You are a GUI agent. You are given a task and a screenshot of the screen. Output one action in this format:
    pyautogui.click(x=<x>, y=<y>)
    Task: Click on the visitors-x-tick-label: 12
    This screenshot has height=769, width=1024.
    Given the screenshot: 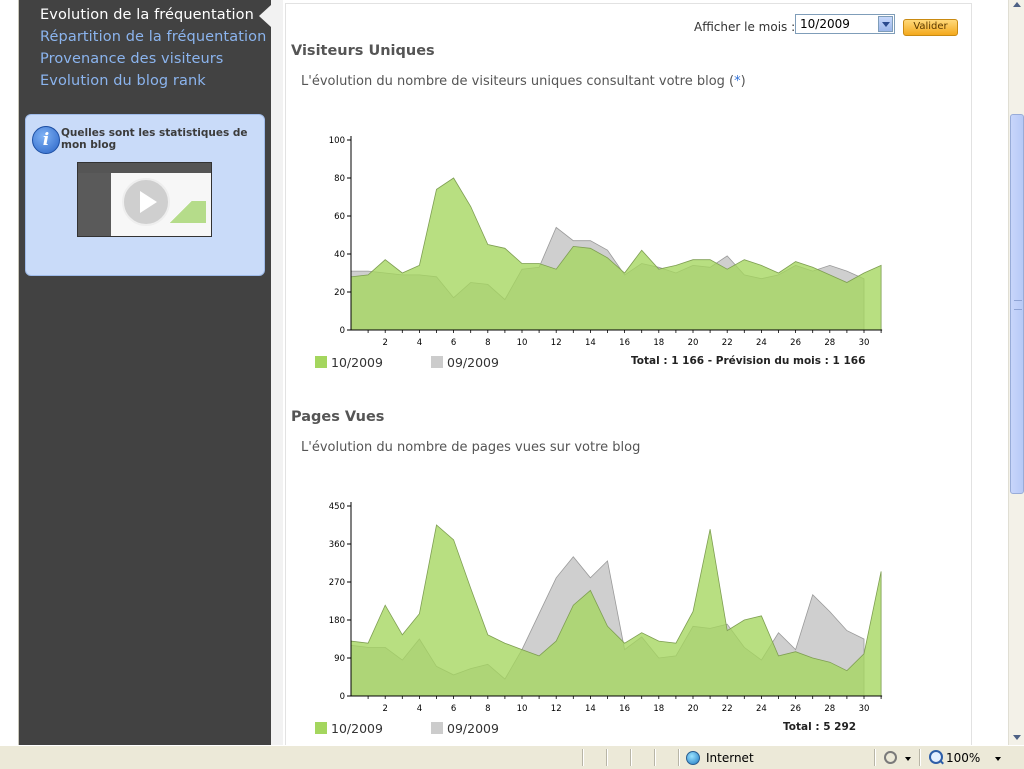 What is the action you would take?
    pyautogui.click(x=556, y=342)
    